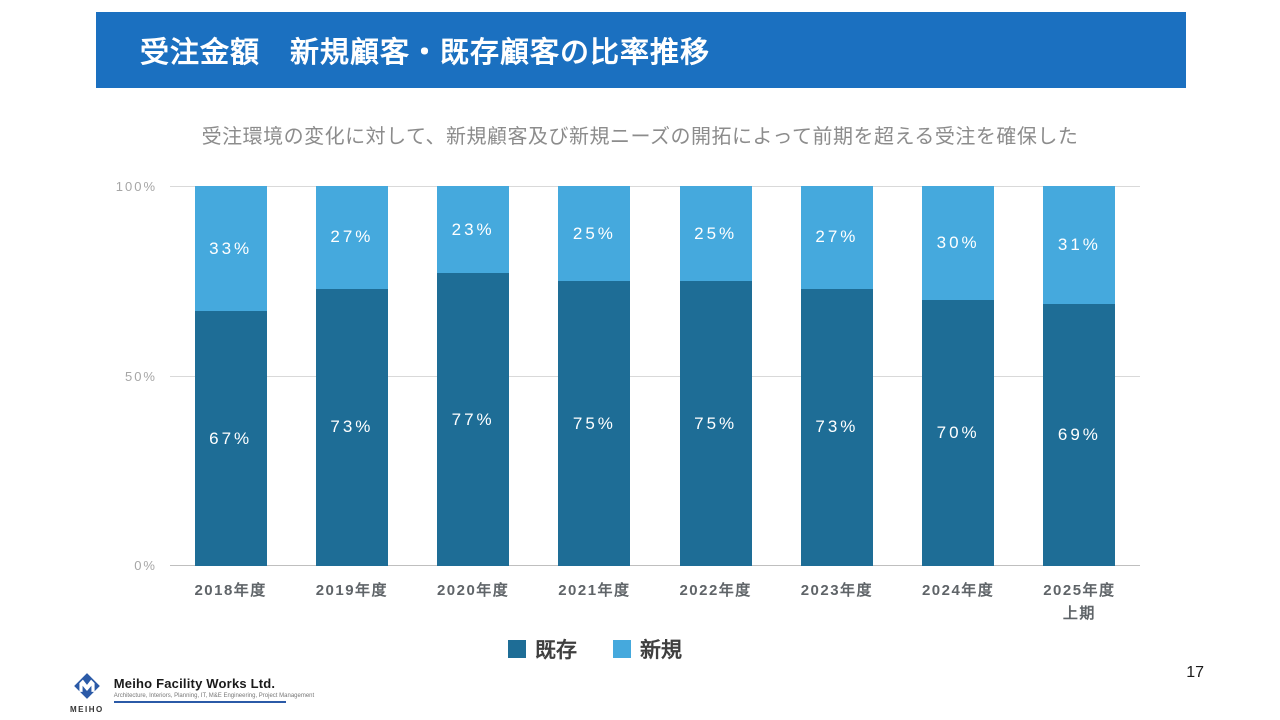 Image resolution: width=1280 pixels, height=720 pixels. I want to click on bar-column: 27% 73% 2019年度, so click(351, 392).